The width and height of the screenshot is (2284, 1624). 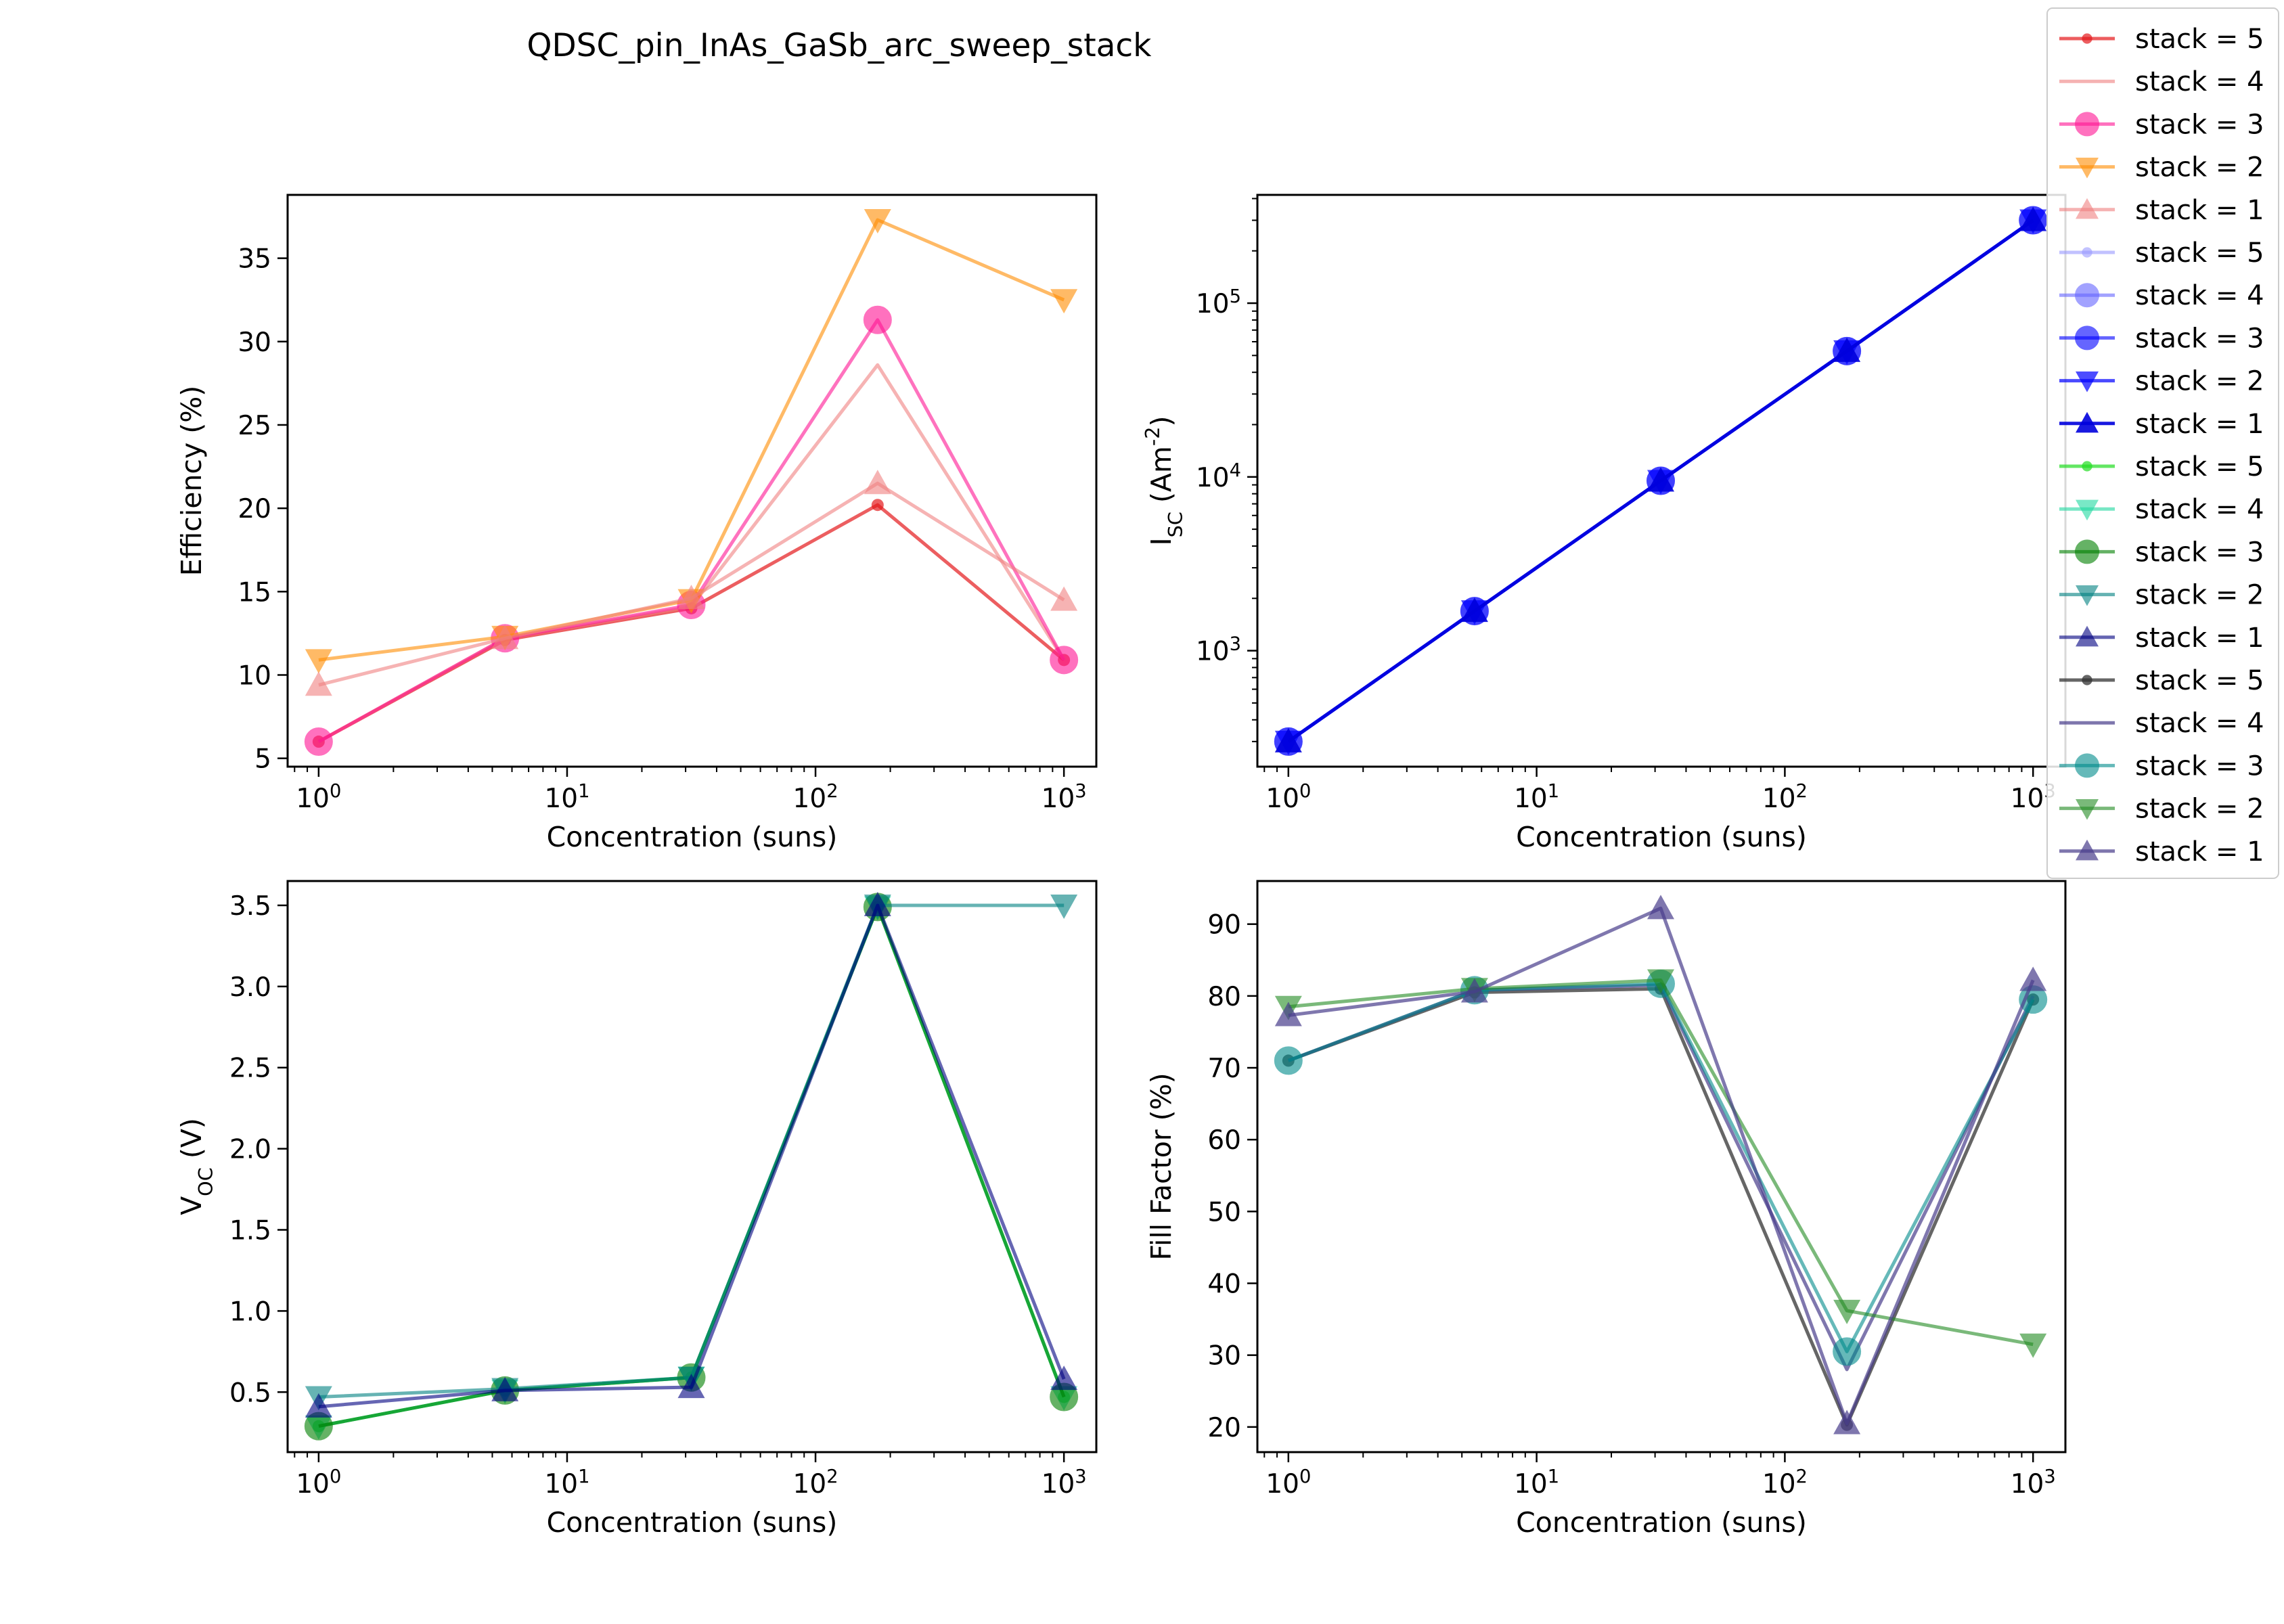 I want to click on y-tick-label: 1.0, so click(x=250, y=1311).